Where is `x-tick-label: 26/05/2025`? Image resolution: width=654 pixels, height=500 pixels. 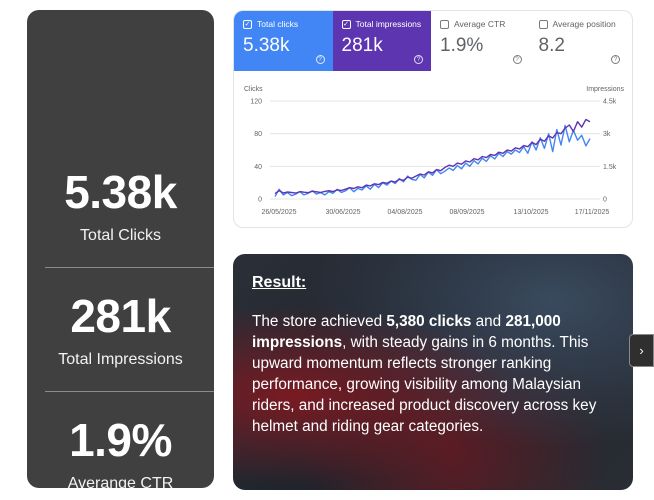 x-tick-label: 26/05/2025 is located at coordinates (278, 212).